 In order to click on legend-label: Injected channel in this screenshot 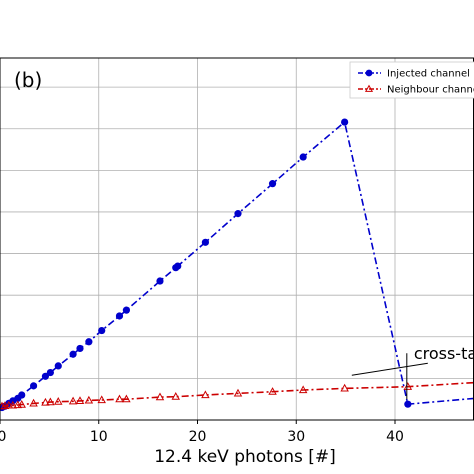, I will do `click(428, 74)`.